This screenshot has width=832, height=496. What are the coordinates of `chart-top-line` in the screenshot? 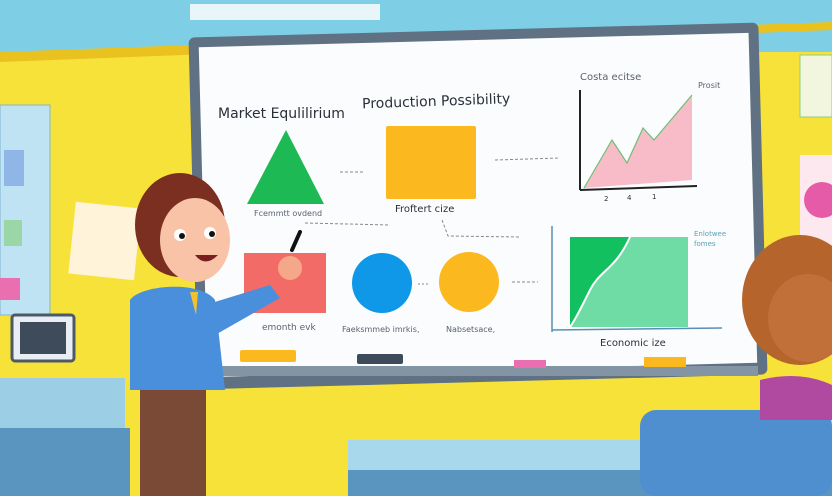 It's located at (638, 141).